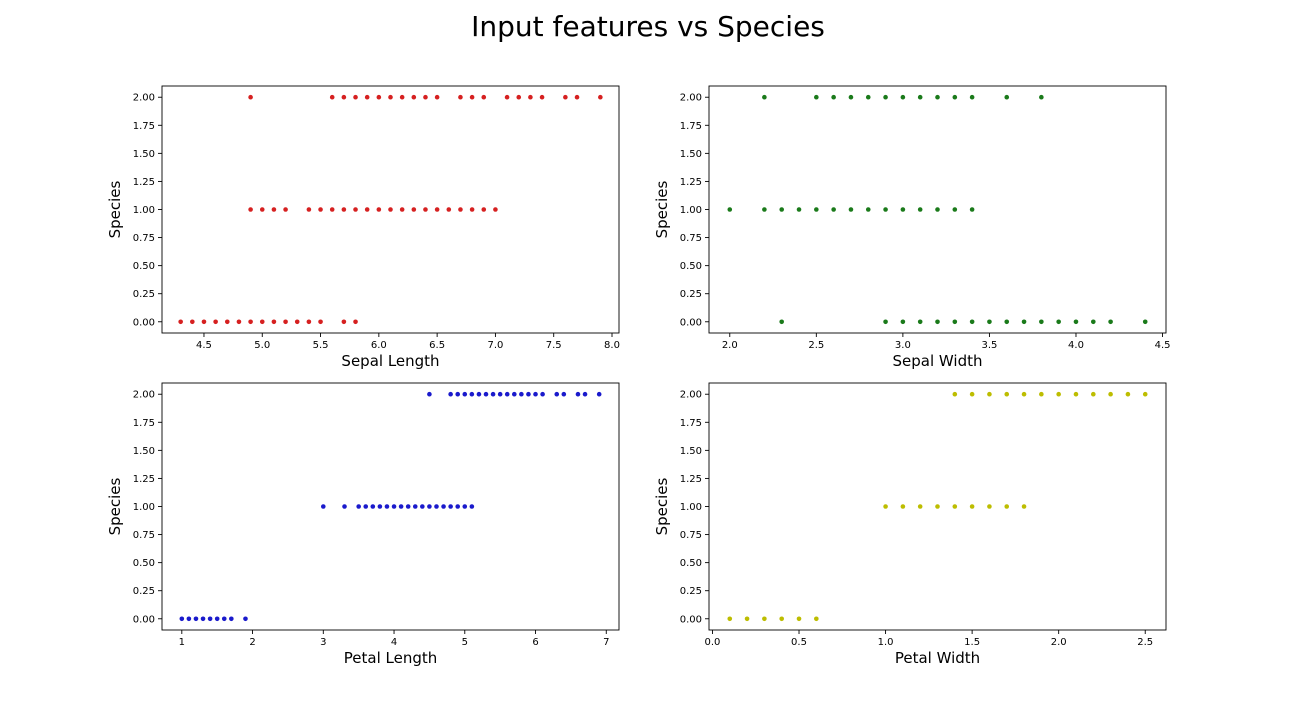 Image resolution: width=1296 pixels, height=720 pixels. Describe the element at coordinates (535, 642) in the screenshot. I see `x-tick-label: 6` at that location.